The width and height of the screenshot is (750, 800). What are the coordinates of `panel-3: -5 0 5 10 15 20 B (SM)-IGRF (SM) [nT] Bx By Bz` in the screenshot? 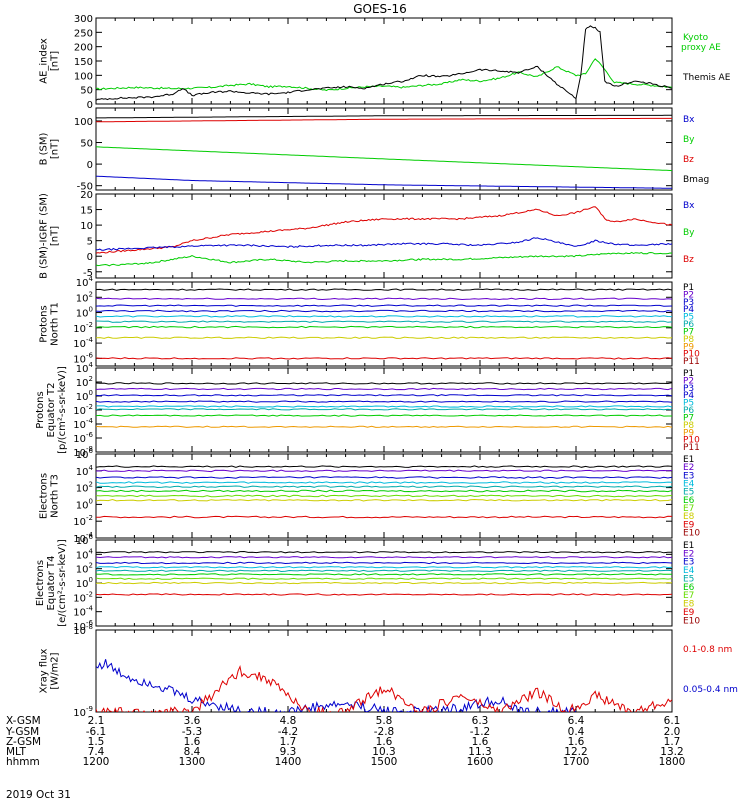 It's located at (367, 234).